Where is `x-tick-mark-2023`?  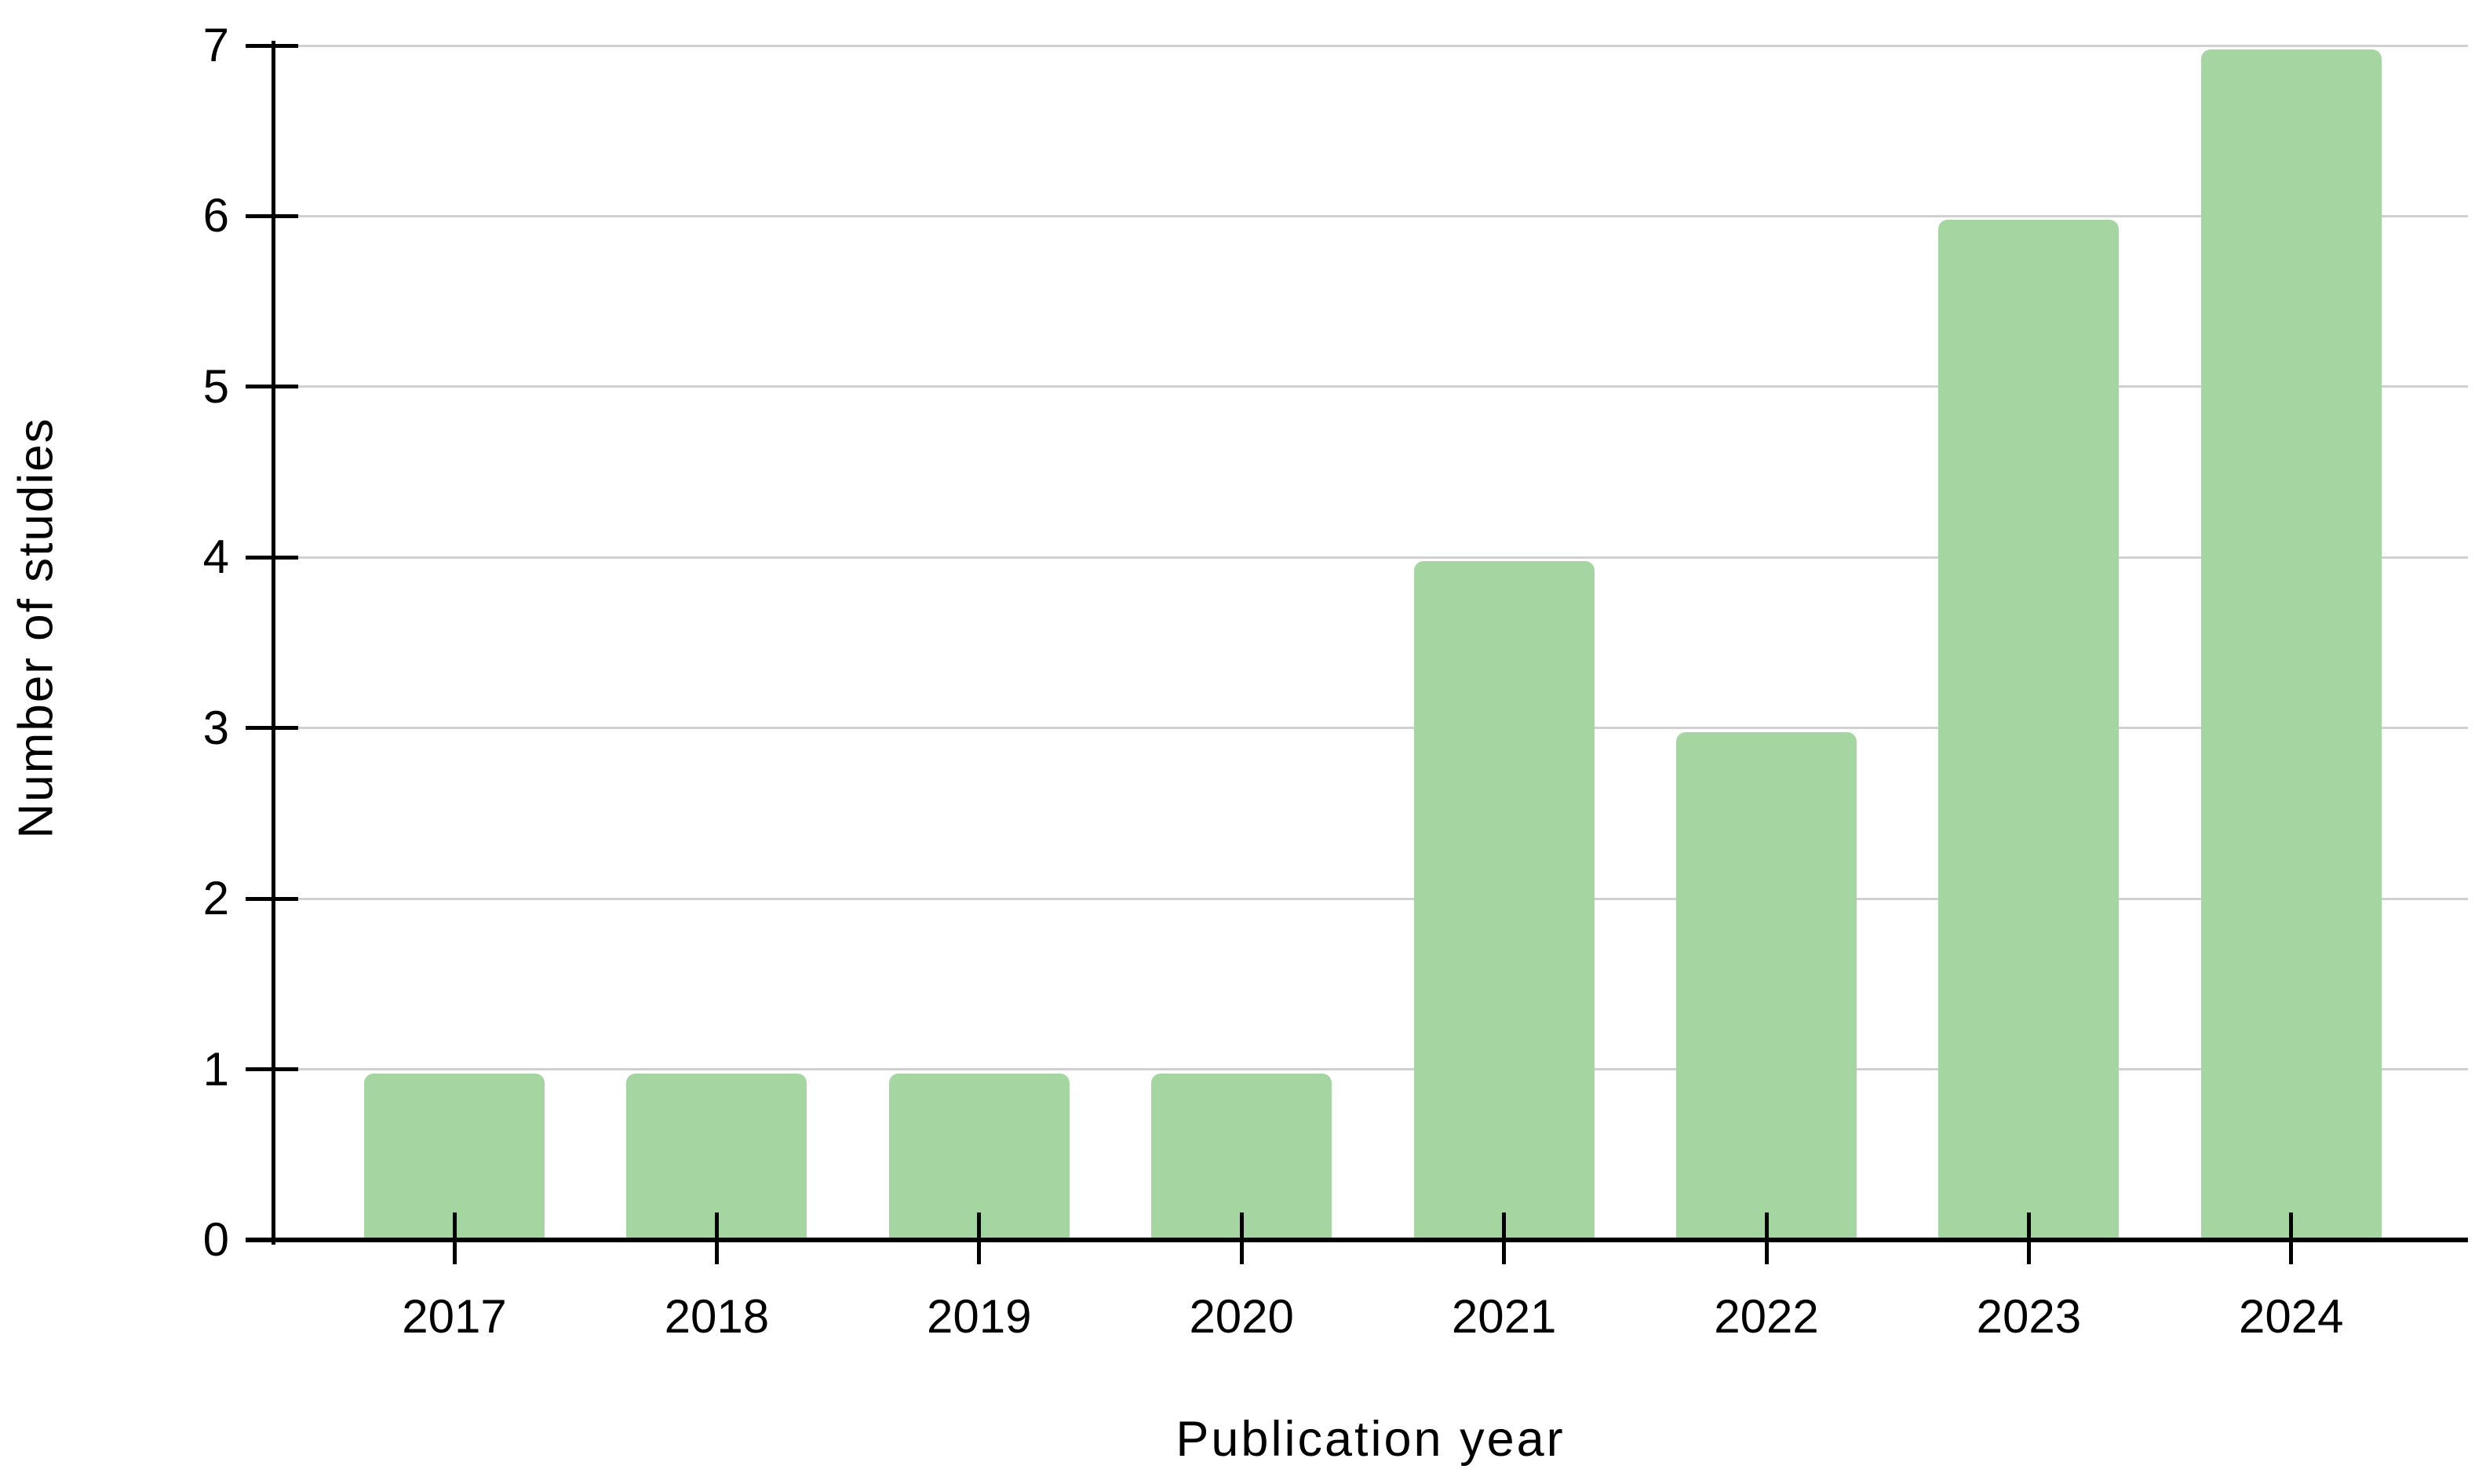 x-tick-mark-2023 is located at coordinates (2028, 1238).